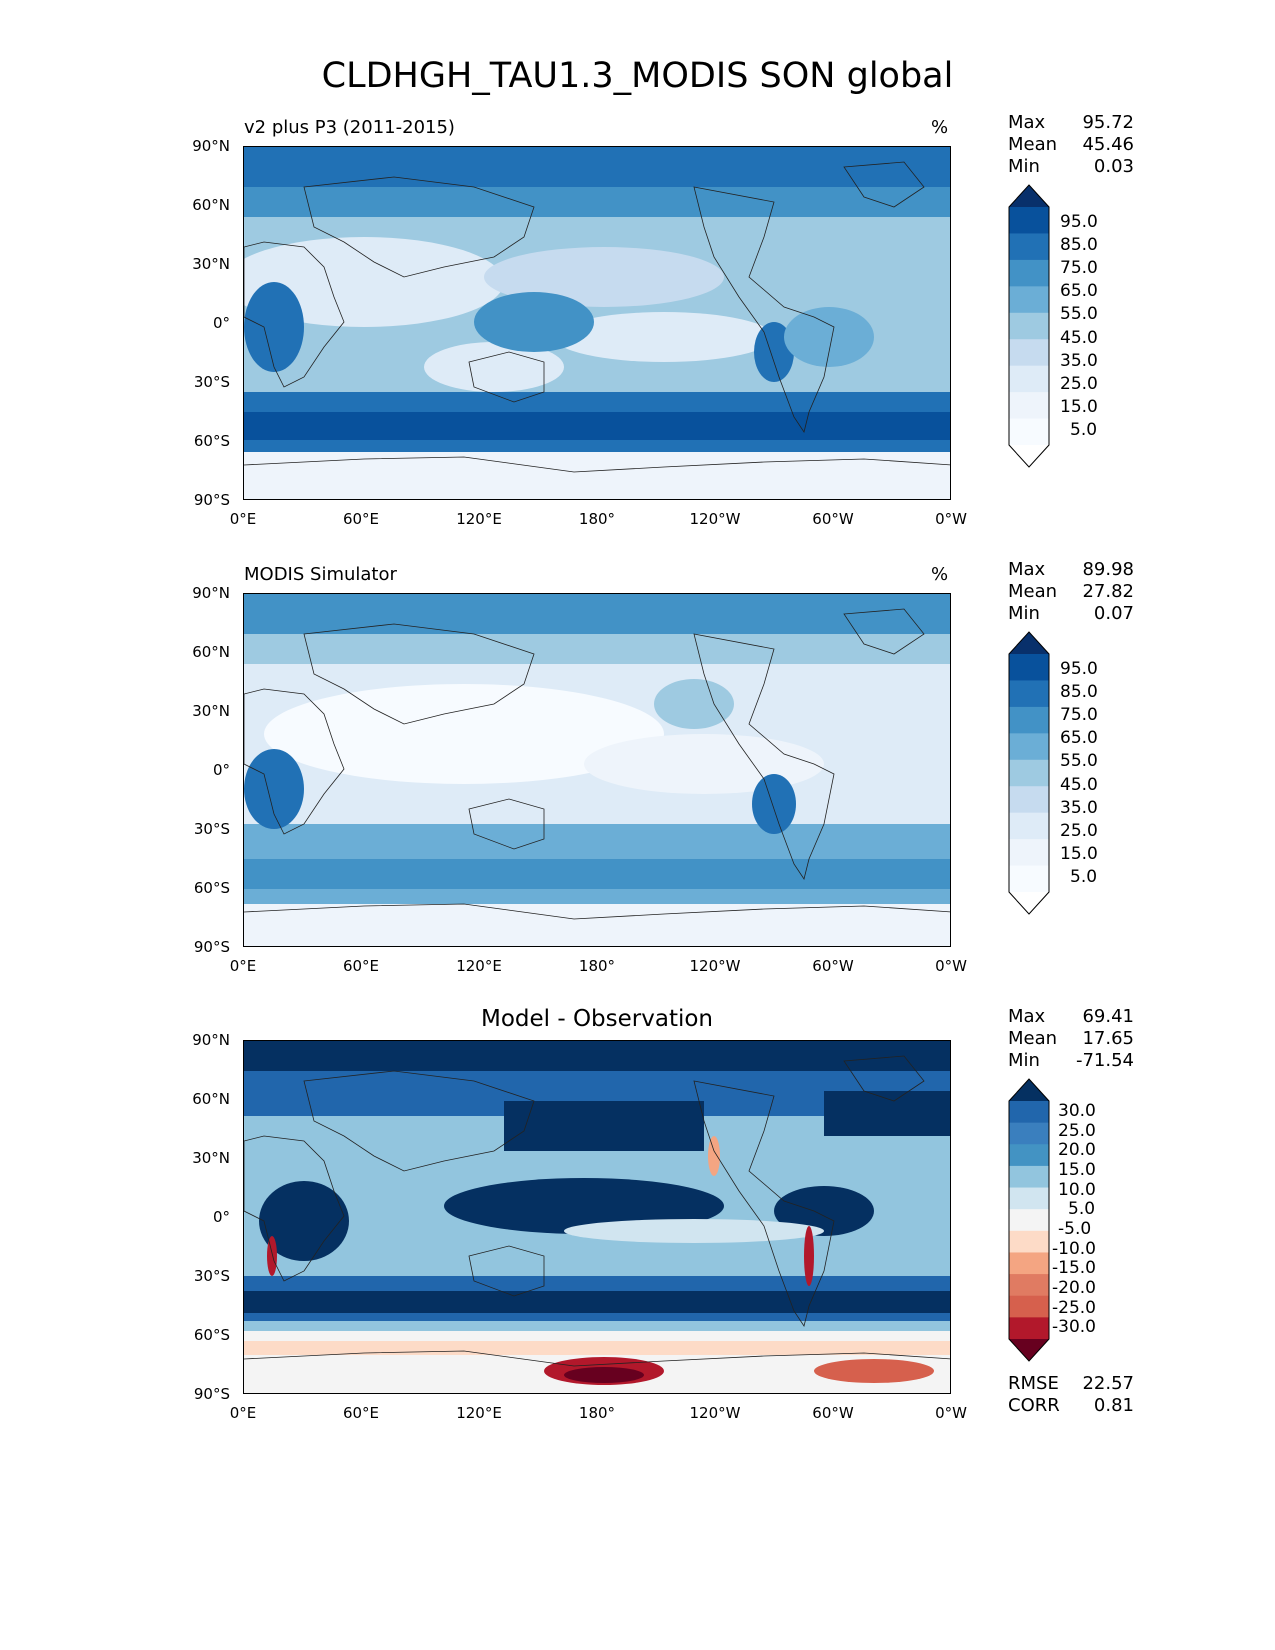 The image size is (1275, 1650). Describe the element at coordinates (1079, 785) in the screenshot. I see `colorbar-tick: 45.0` at that location.